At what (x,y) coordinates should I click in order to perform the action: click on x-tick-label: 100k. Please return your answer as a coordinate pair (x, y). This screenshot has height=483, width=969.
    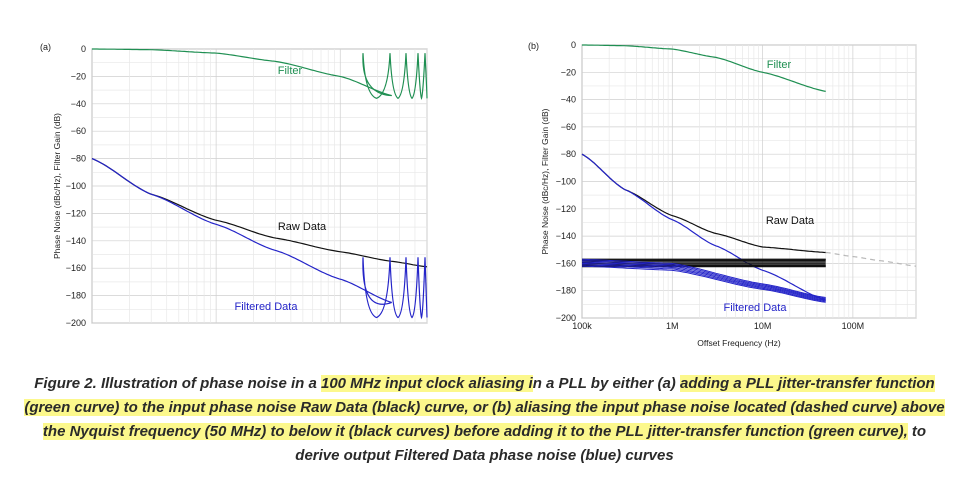
    Looking at the image, I should click on (582, 326).